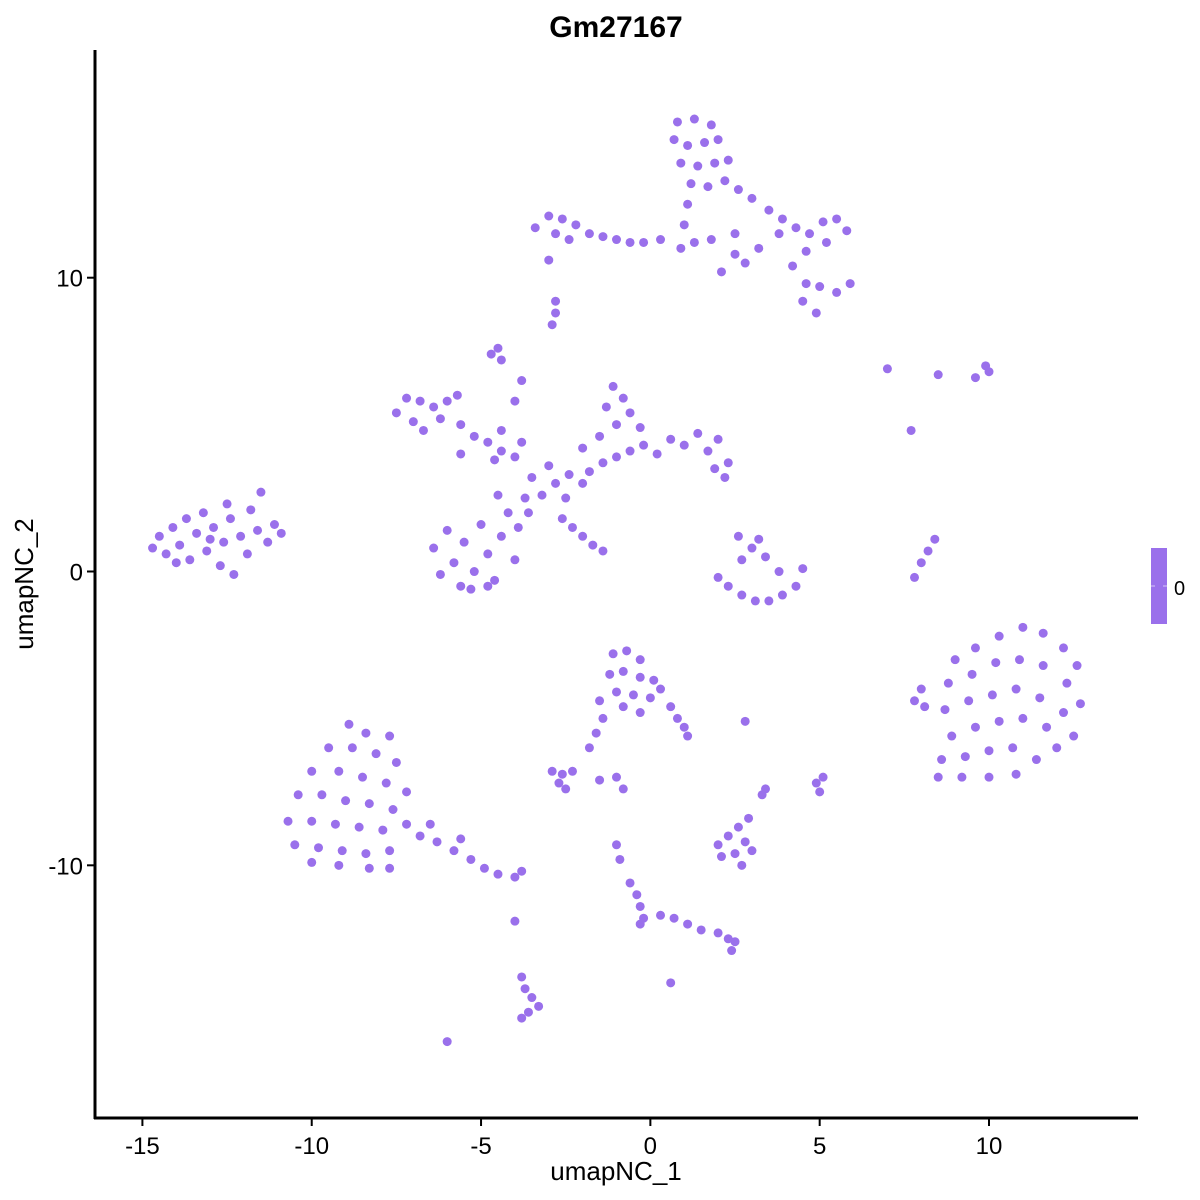  I want to click on x-tick-label: -15, so click(142, 1146).